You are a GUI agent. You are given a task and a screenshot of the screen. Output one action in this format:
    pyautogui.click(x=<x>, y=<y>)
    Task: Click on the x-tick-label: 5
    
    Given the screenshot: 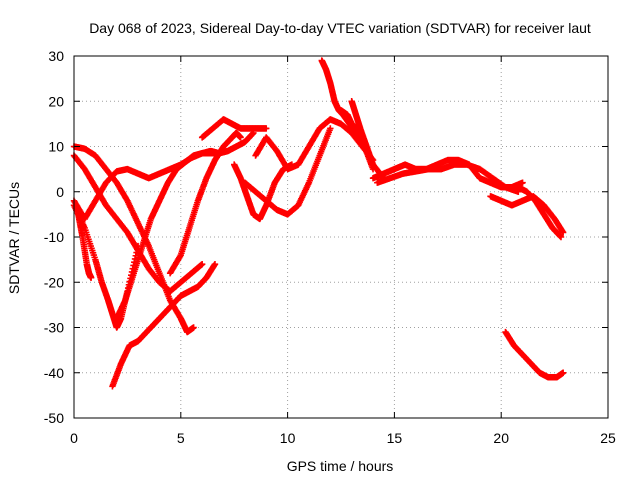 What is the action you would take?
    pyautogui.click(x=181, y=438)
    